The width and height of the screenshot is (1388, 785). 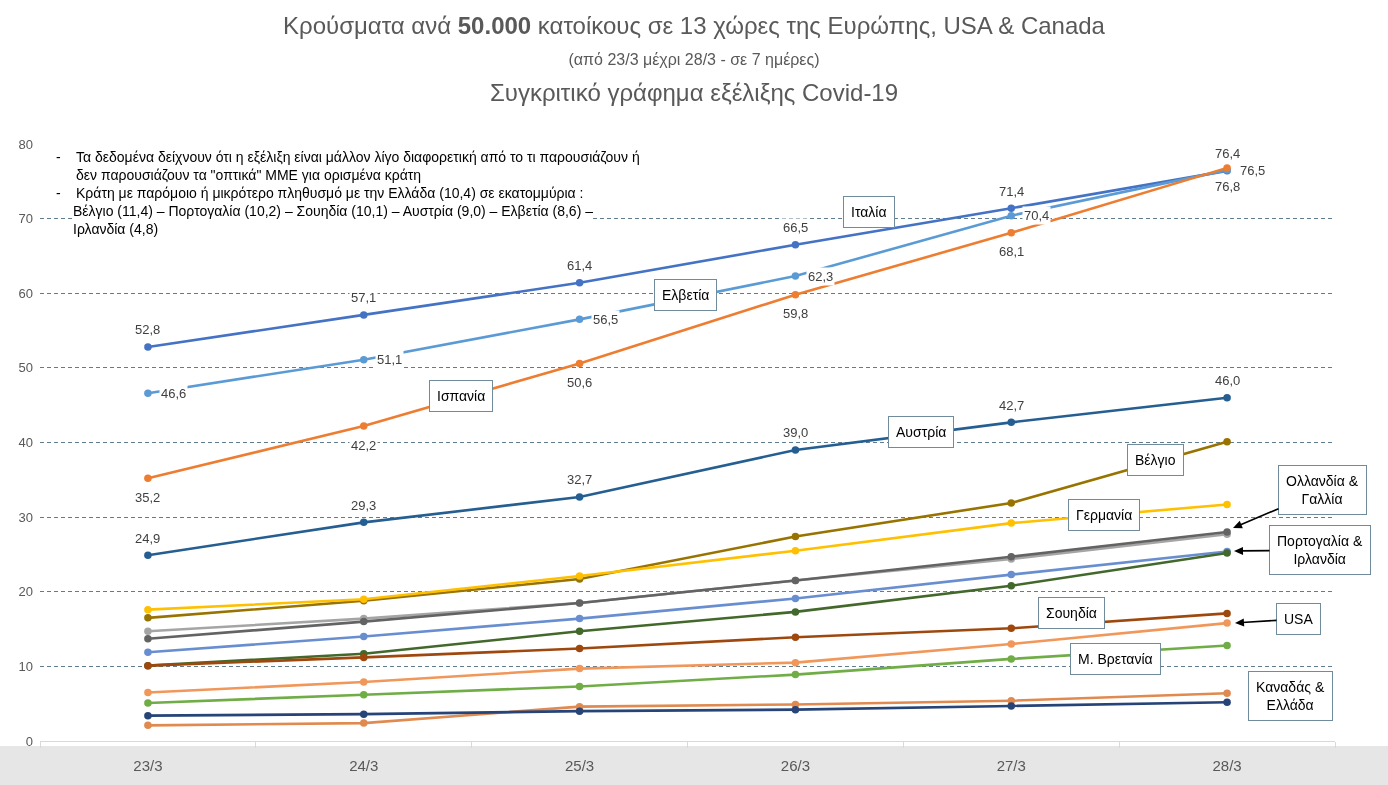 I want to click on annotation: Βέλγιο (11,4) – Πορτογαλία (10,2) – Σουηδία (10,1) – Αυστρία (9,0) – Ελβετία (8,6) – Ιρλανδία (4,8), so click(x=333, y=220).